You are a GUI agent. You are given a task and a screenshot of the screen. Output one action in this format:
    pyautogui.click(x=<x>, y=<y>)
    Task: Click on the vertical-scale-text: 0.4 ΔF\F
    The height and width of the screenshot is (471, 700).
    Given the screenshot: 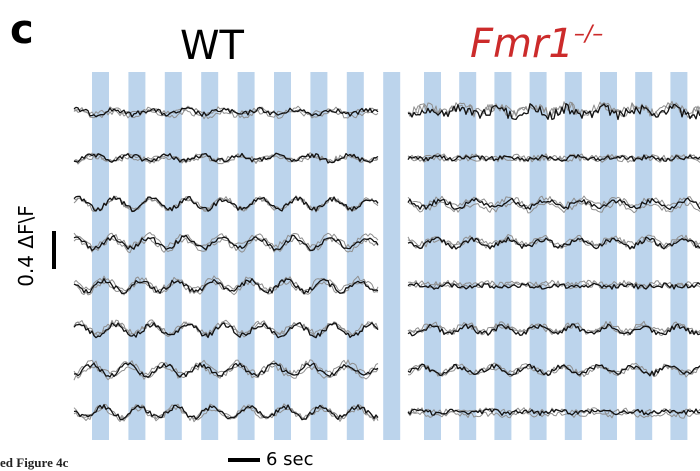 What is the action you would take?
    pyautogui.click(x=26, y=246)
    